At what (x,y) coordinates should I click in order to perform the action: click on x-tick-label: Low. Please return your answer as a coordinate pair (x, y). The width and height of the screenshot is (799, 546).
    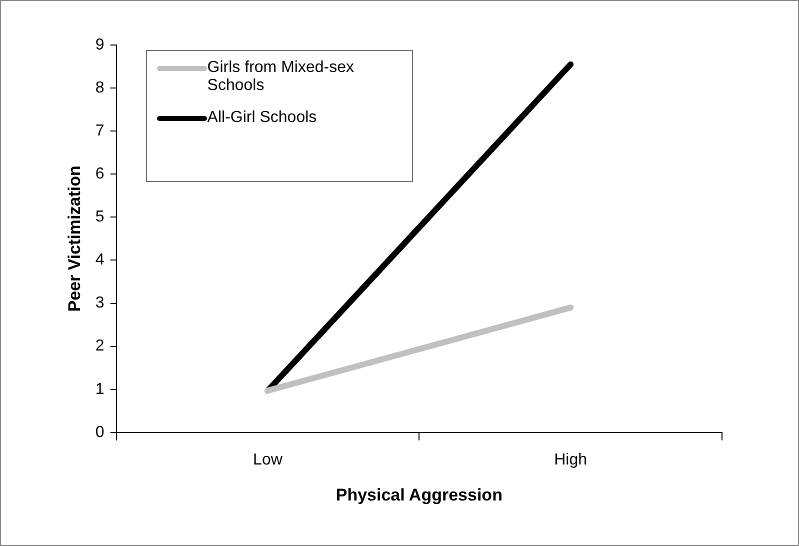
    Looking at the image, I should click on (268, 459).